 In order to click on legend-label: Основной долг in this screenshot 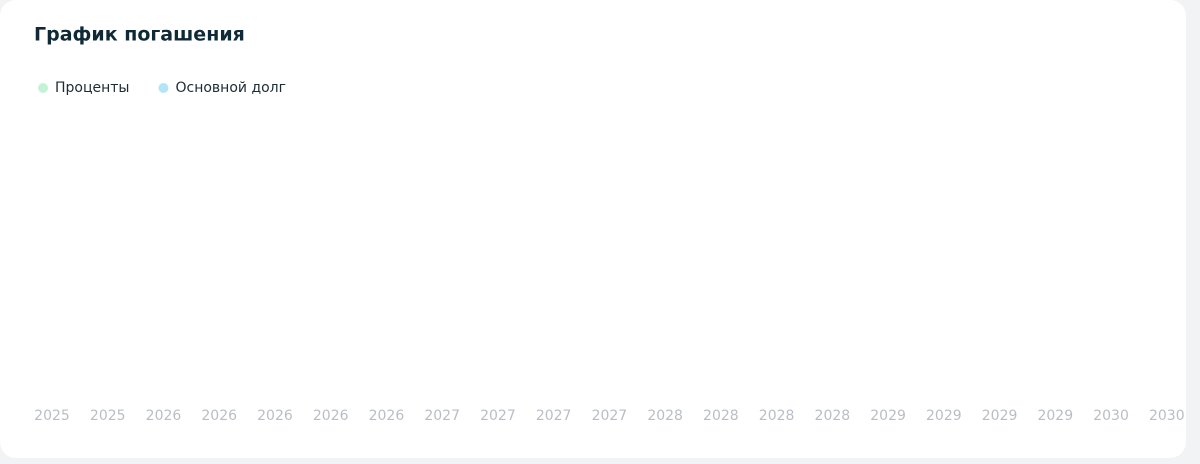, I will do `click(230, 88)`.